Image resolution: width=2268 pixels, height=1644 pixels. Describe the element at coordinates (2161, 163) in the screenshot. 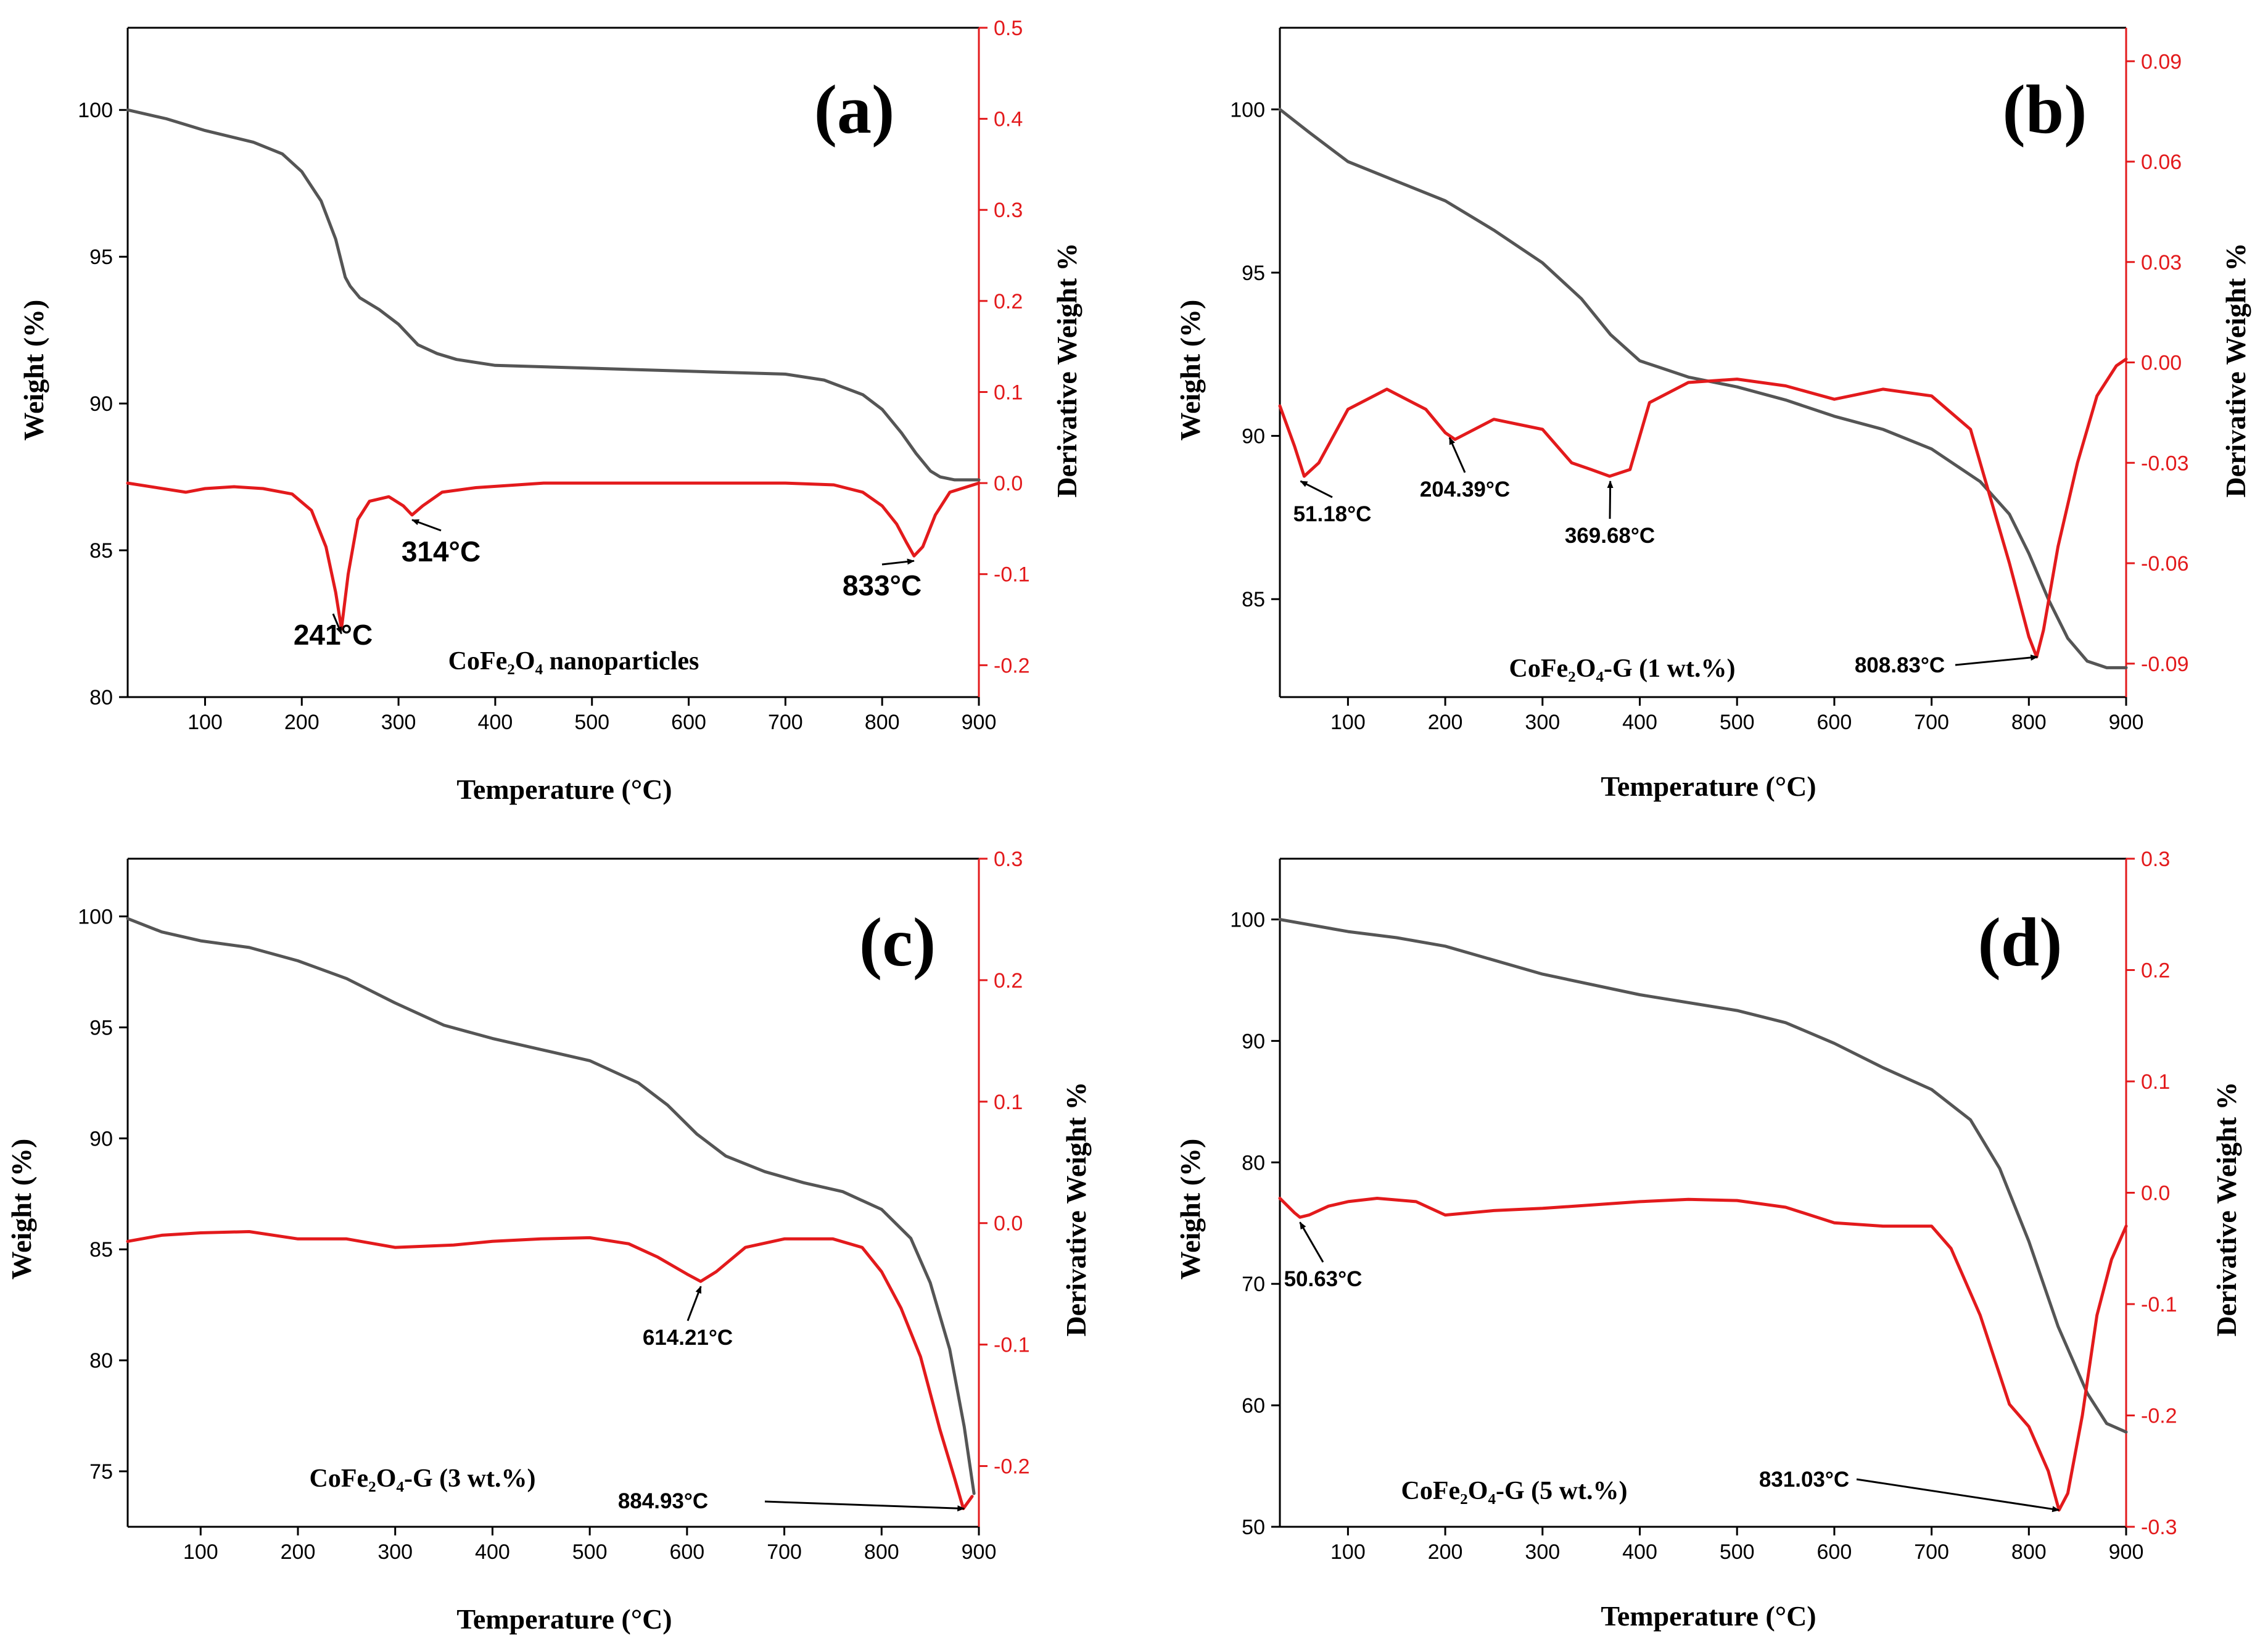

I see `y2-tick-label: 0.06` at that location.